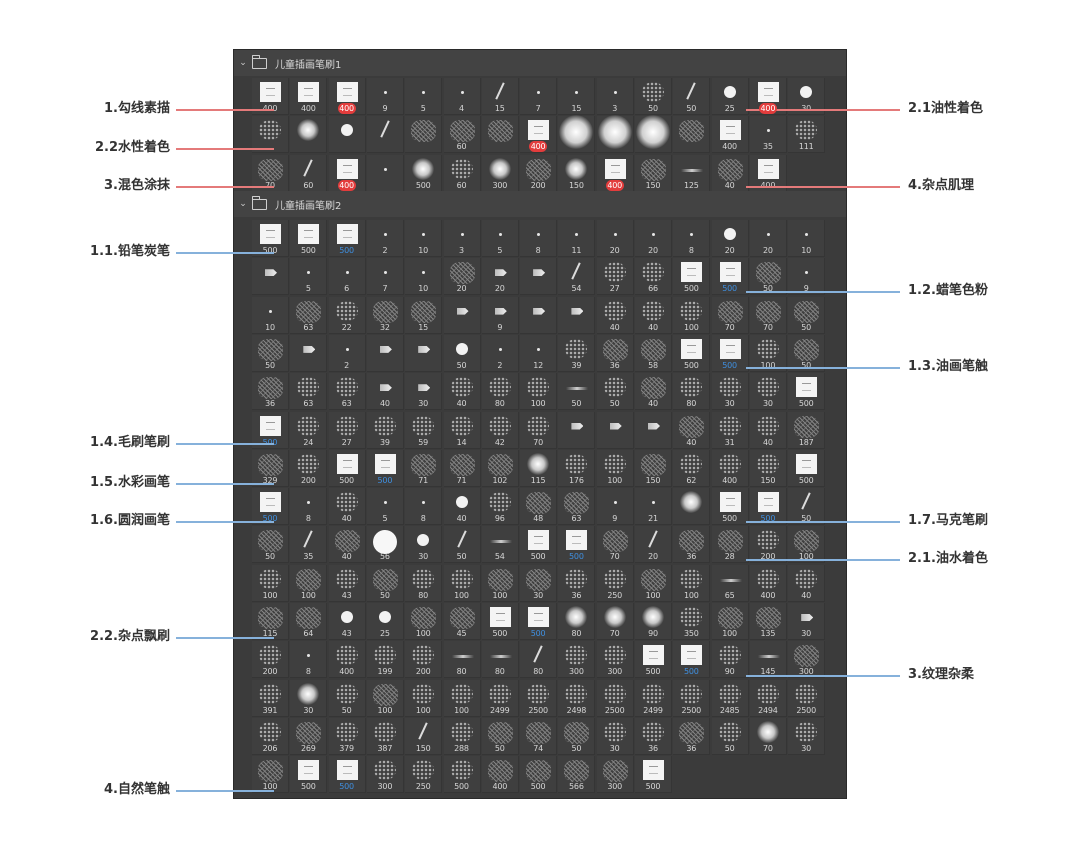 The image size is (1080, 844). Describe the element at coordinates (462, 173) in the screenshot. I see `brush-preset: 60` at that location.